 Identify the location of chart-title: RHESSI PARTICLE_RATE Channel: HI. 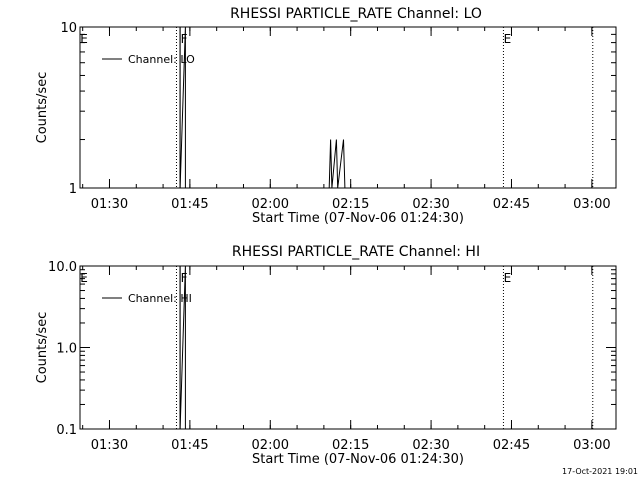
(356, 252).